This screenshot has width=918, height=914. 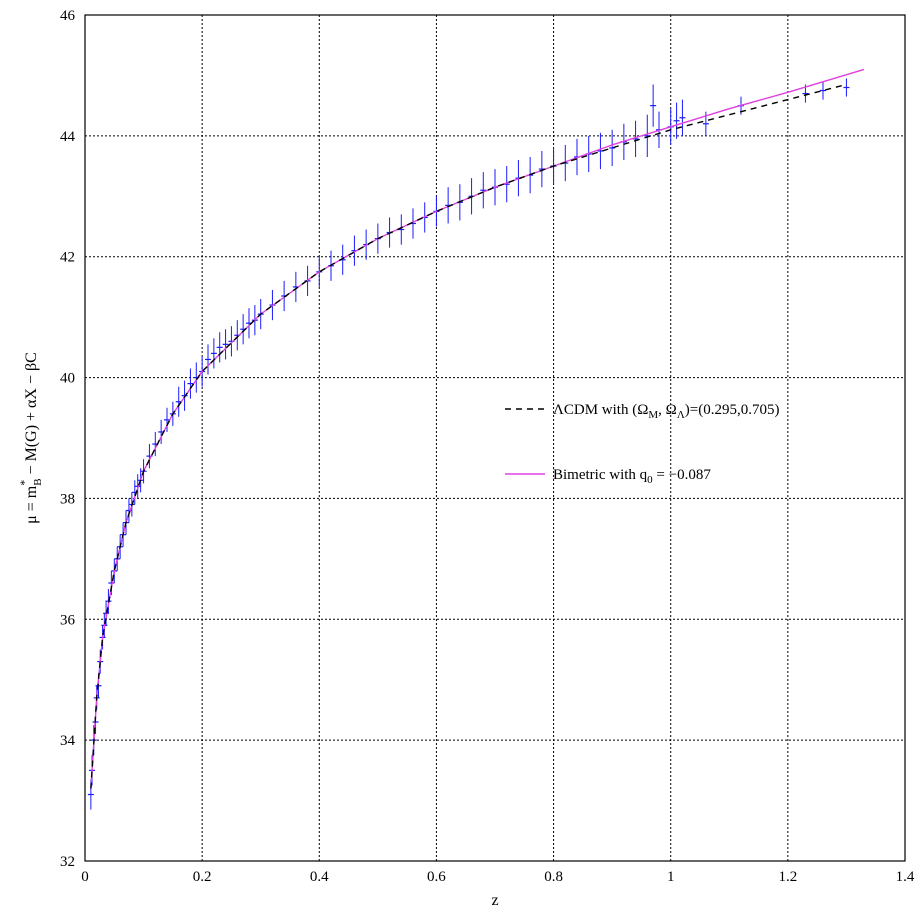 I want to click on x-tick-label: 0.8, so click(x=553, y=877).